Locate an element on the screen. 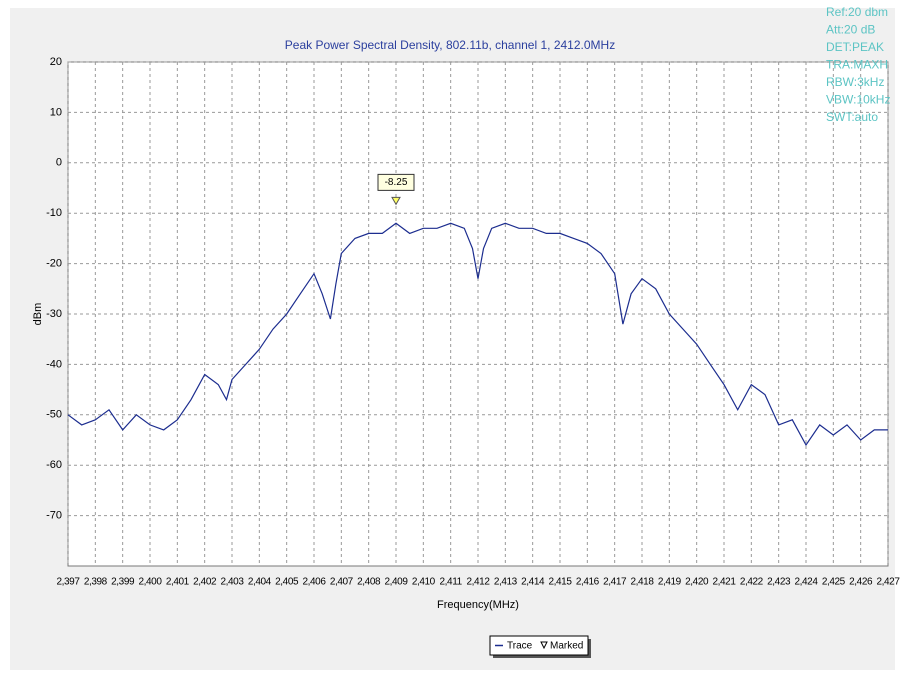 This screenshot has height=686, width=902. y-tick-label: 0 is located at coordinates (59, 163).